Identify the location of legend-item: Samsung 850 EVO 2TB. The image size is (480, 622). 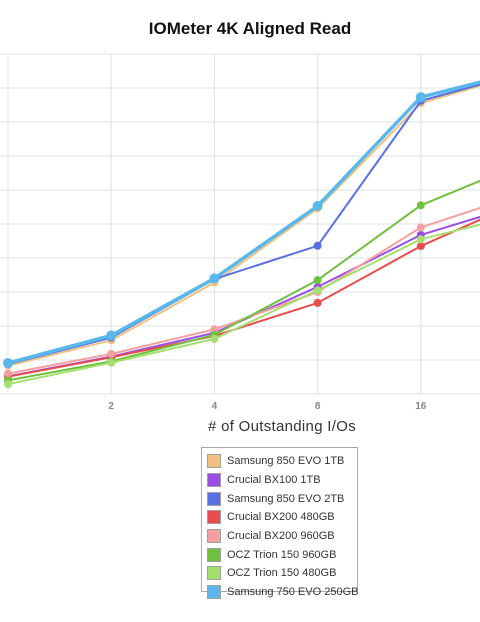
(279, 498).